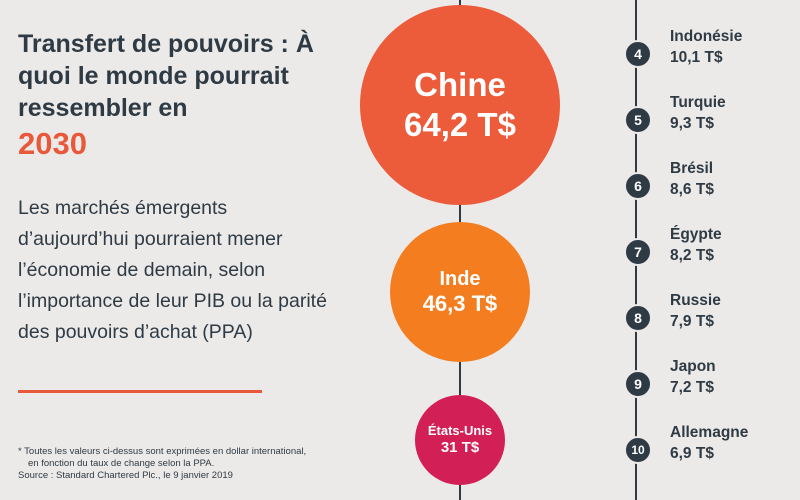  I want to click on rank-value: 7,9 T$, so click(692, 322).